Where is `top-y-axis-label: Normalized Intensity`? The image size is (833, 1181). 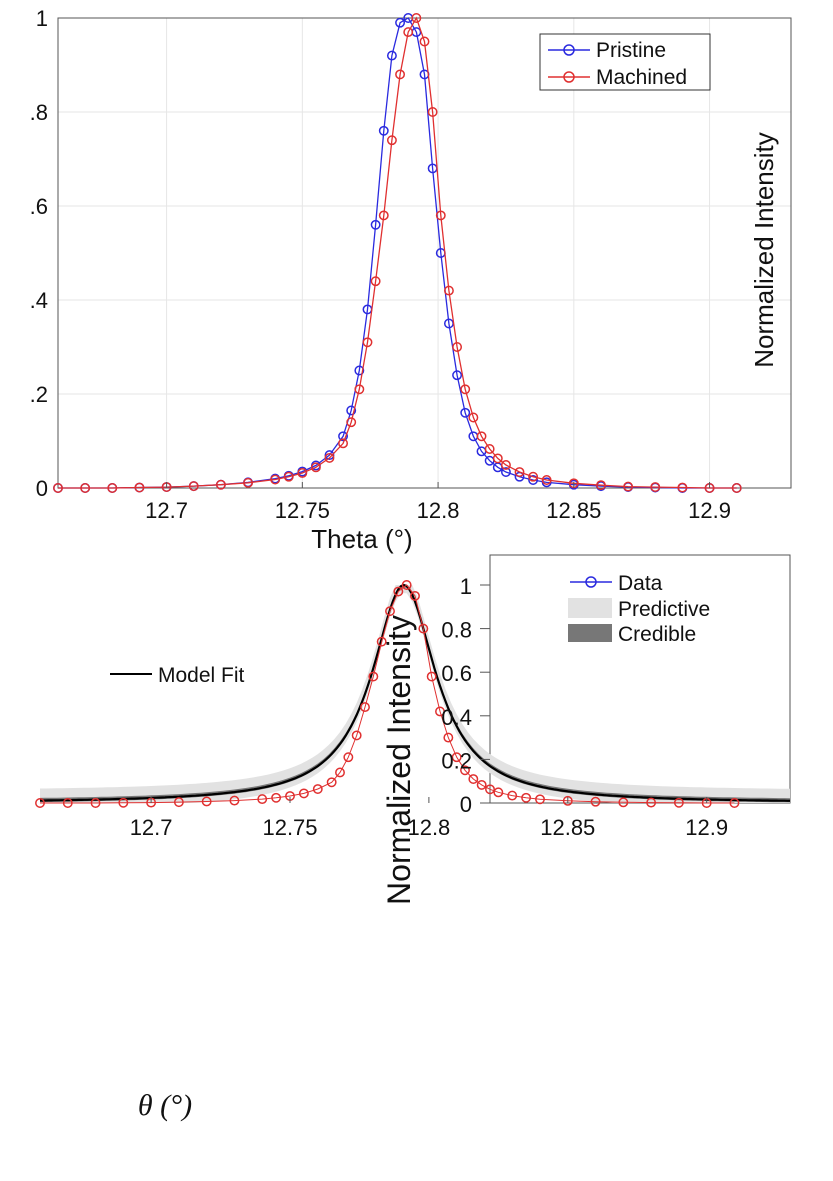
top-y-axis-label: Normalized Intensity is located at coordinates (764, 250).